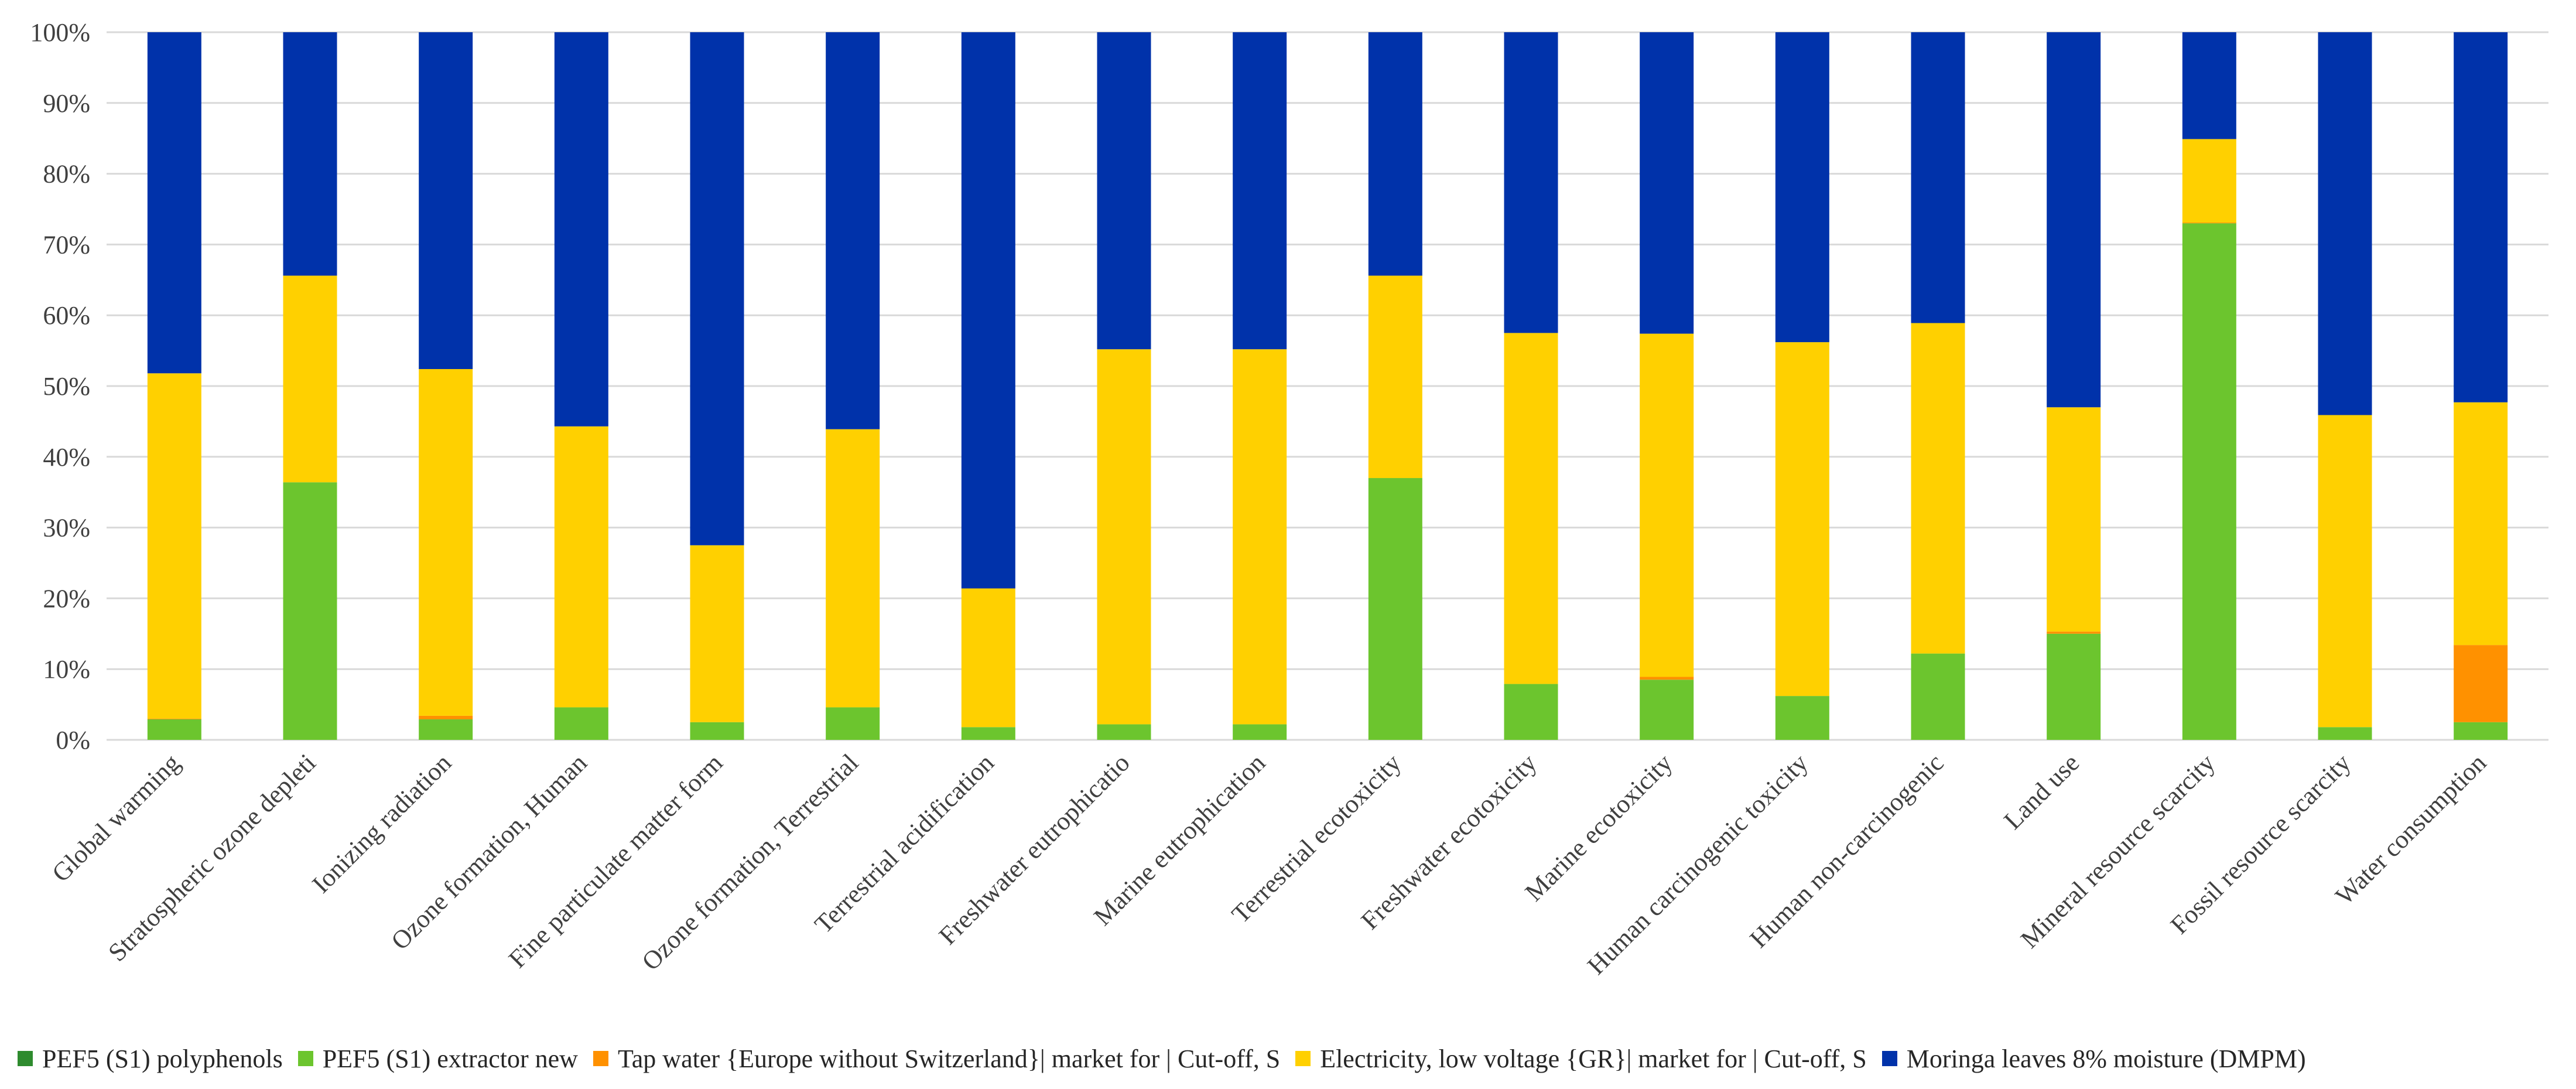 This screenshot has height=1089, width=2576. What do you see at coordinates (2041, 791) in the screenshot?
I see `x-tick-label: Land use` at bounding box center [2041, 791].